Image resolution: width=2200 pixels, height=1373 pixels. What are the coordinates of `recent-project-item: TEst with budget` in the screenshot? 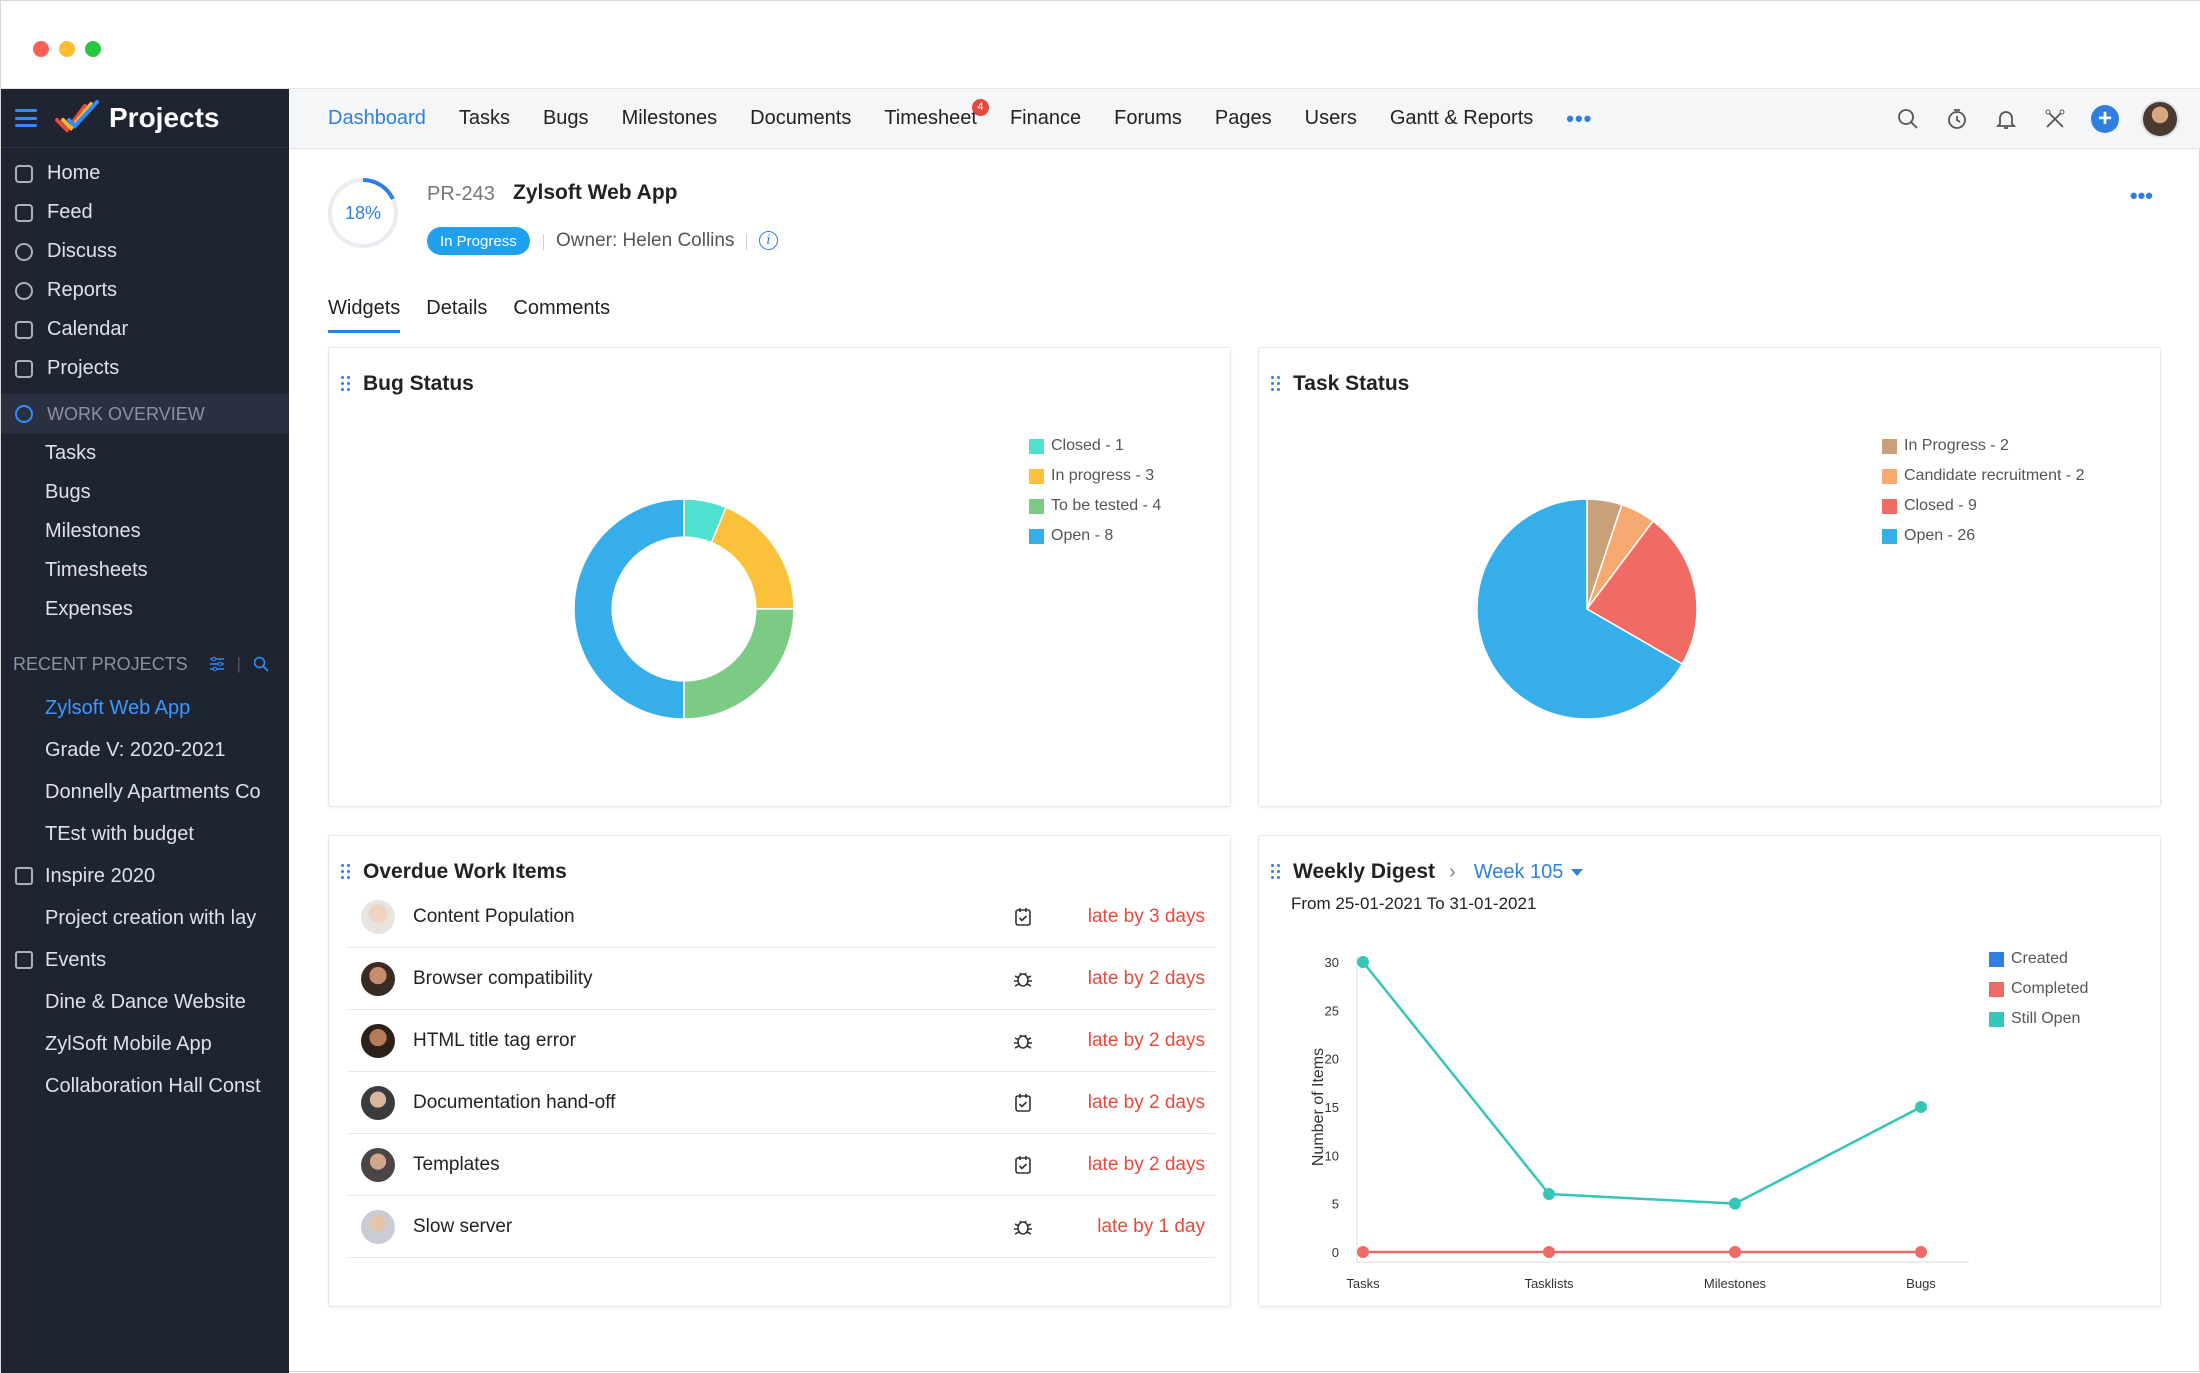 It's located at (133, 834).